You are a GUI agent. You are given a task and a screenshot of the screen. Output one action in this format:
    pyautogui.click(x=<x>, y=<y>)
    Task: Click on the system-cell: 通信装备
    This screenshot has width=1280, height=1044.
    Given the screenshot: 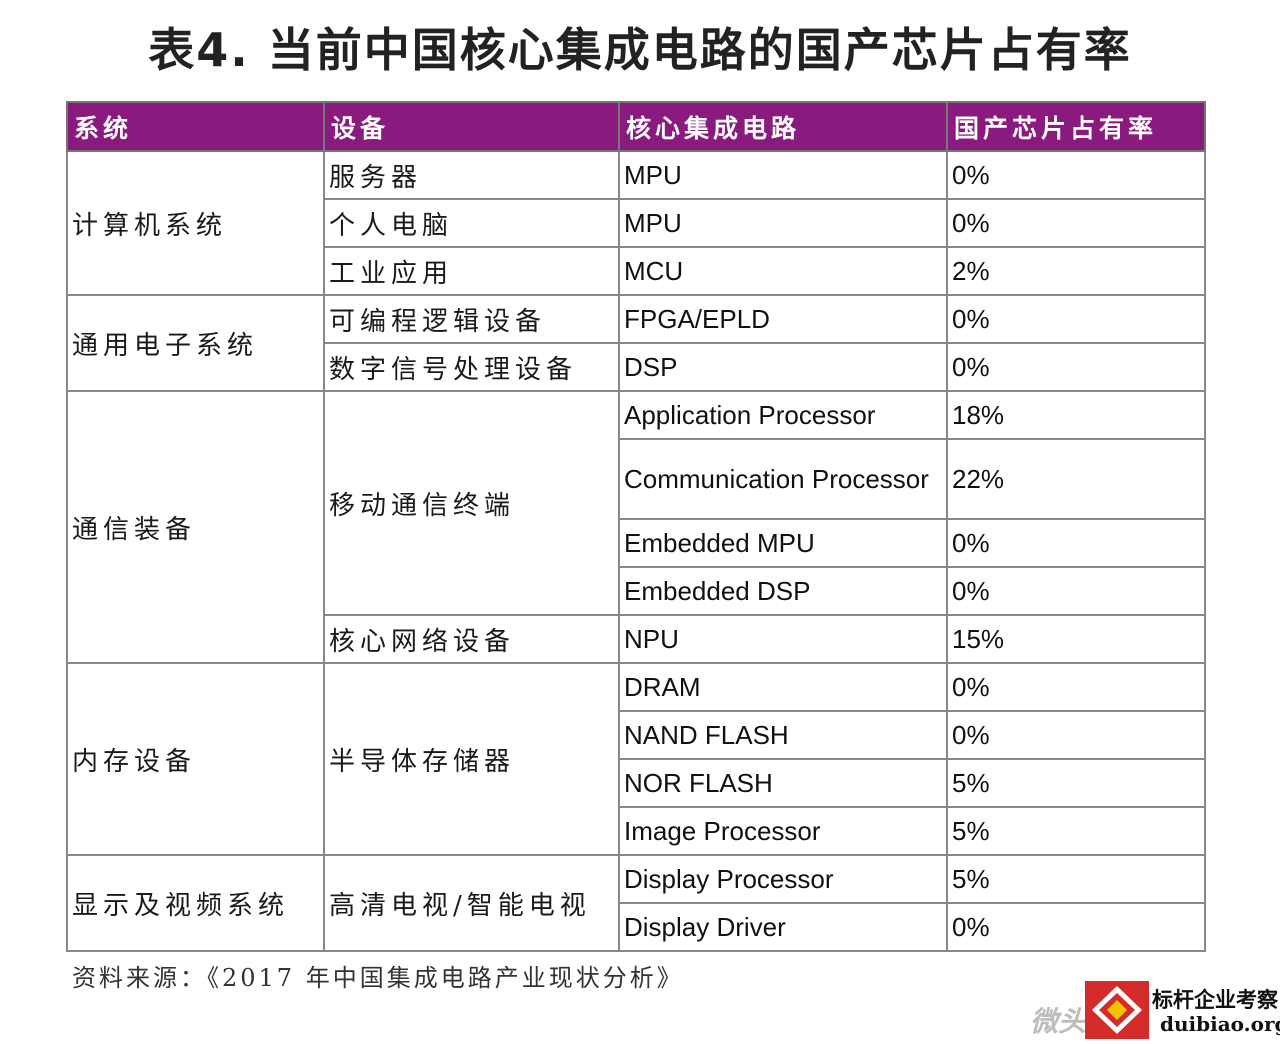 What is the action you would take?
    pyautogui.click(x=195, y=527)
    